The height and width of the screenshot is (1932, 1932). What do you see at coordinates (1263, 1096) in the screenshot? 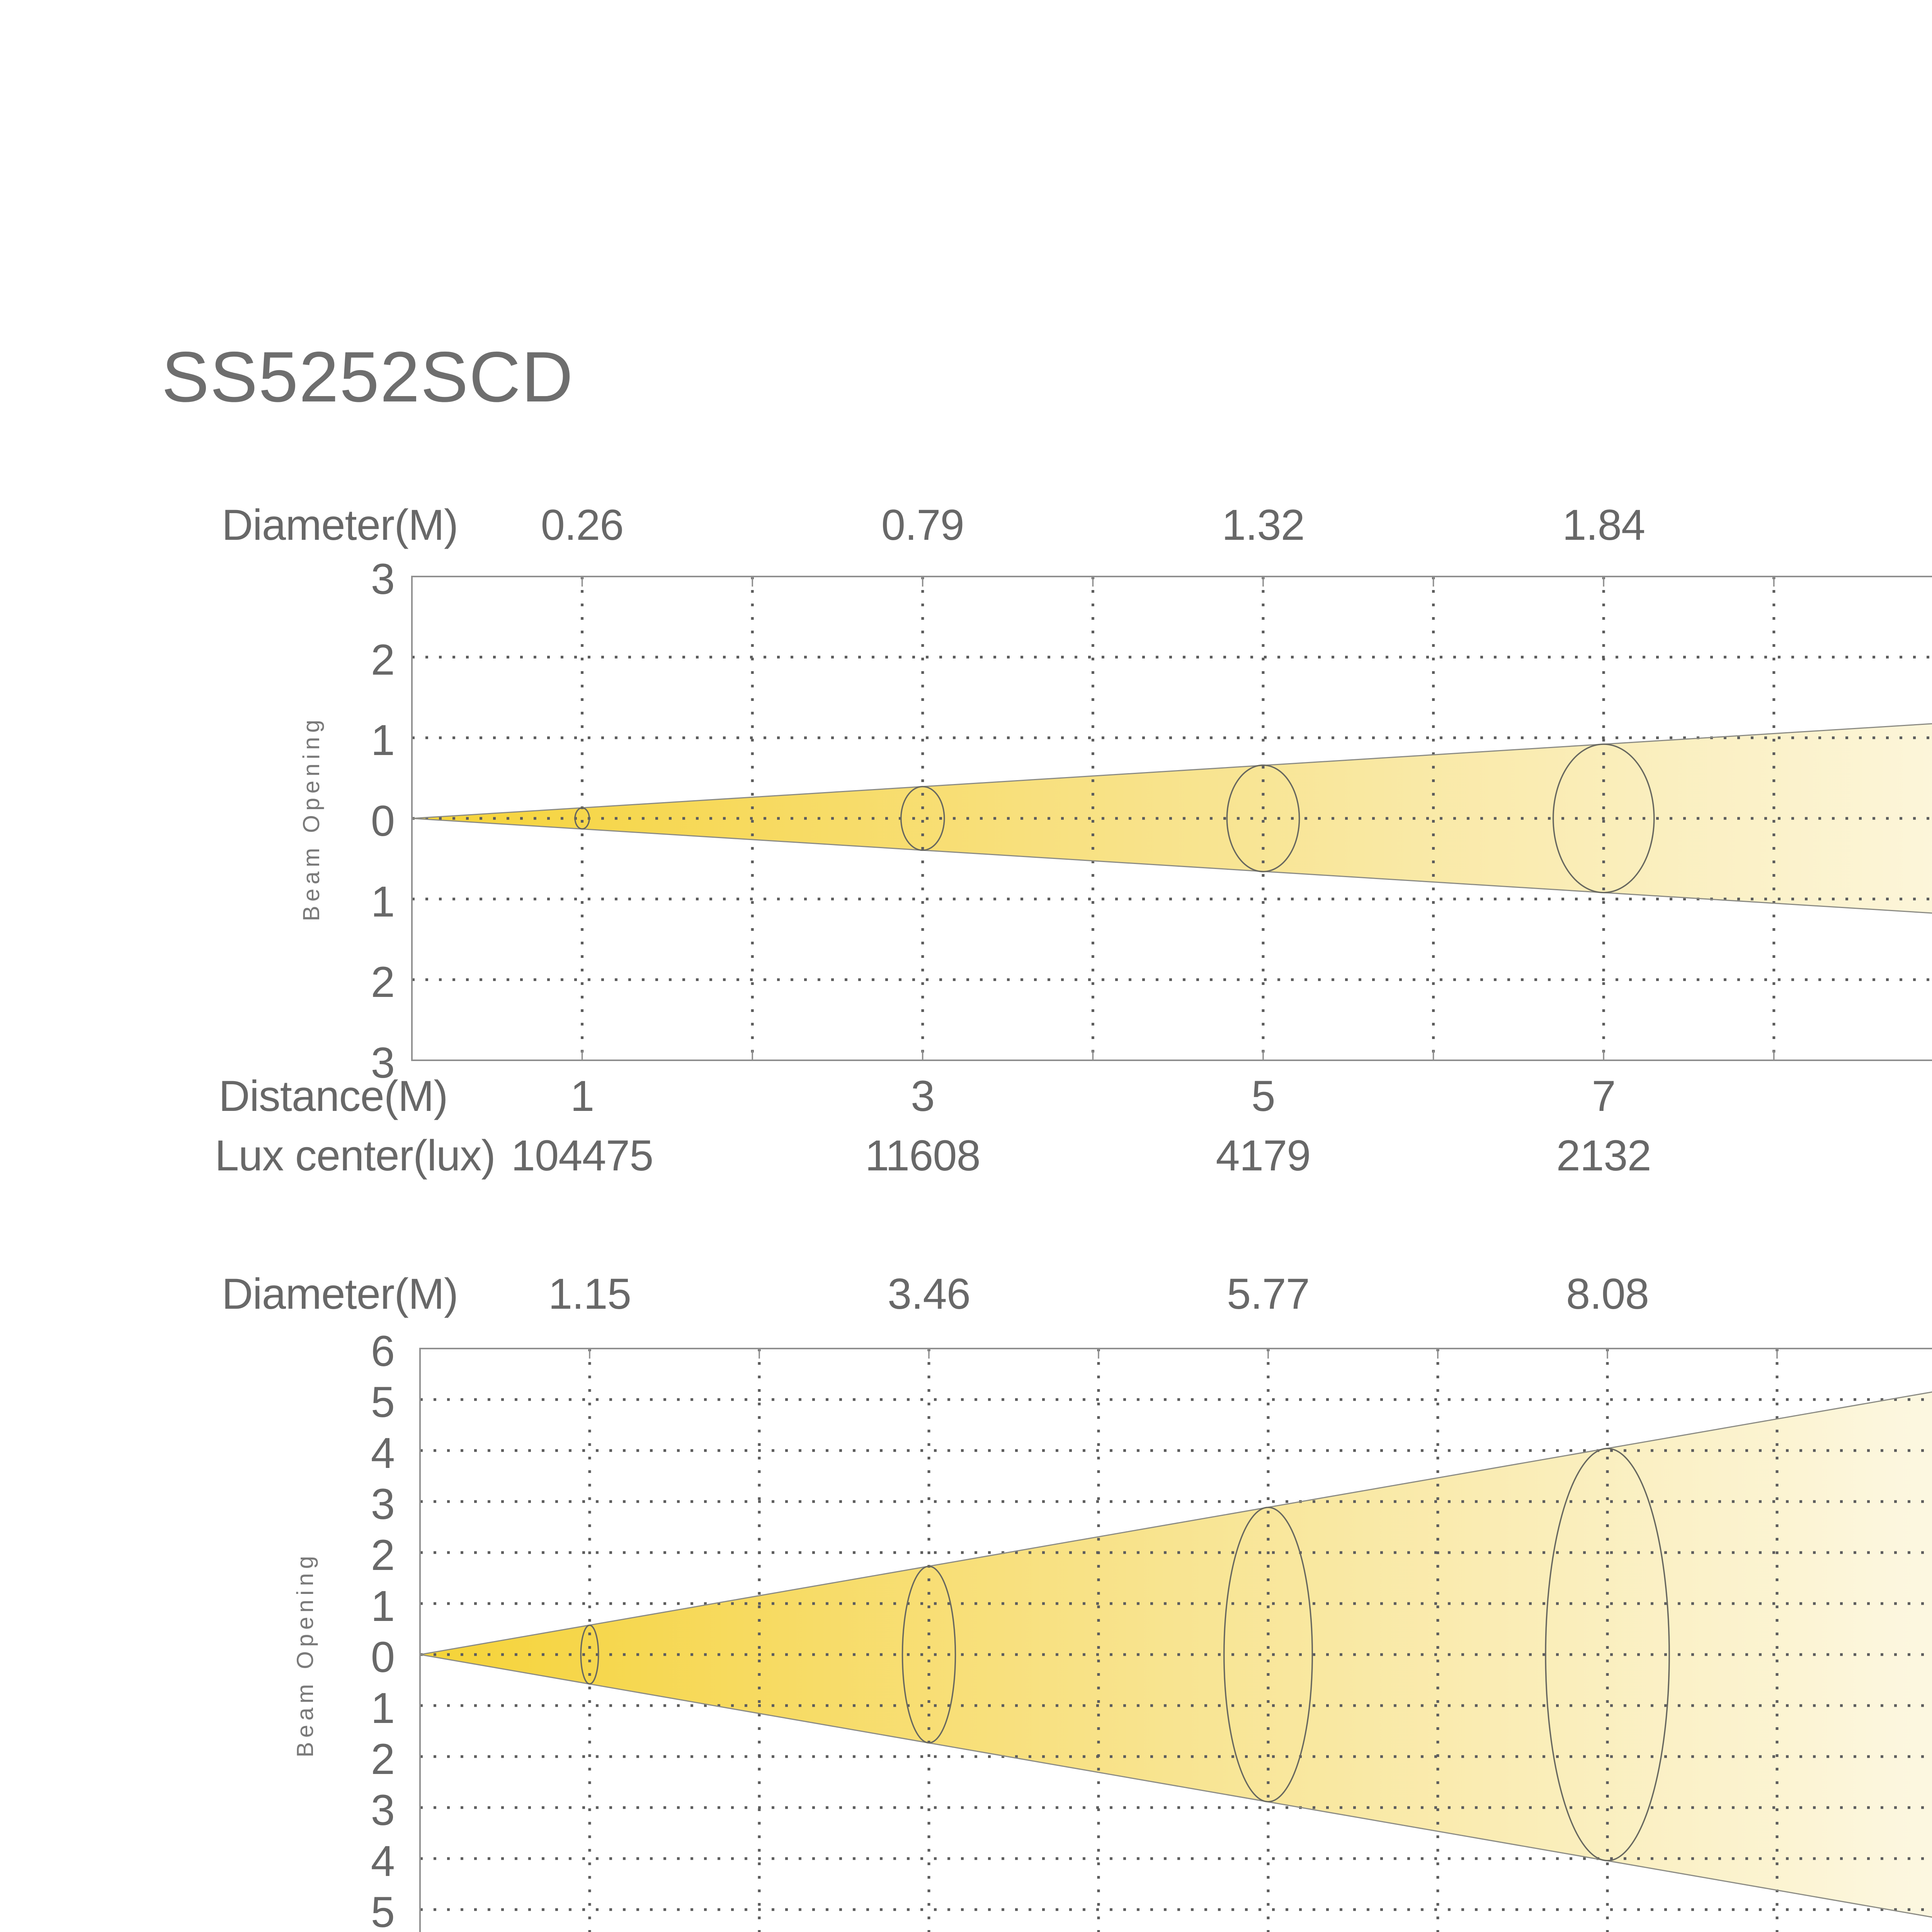
I see `distance-value: 5` at bounding box center [1263, 1096].